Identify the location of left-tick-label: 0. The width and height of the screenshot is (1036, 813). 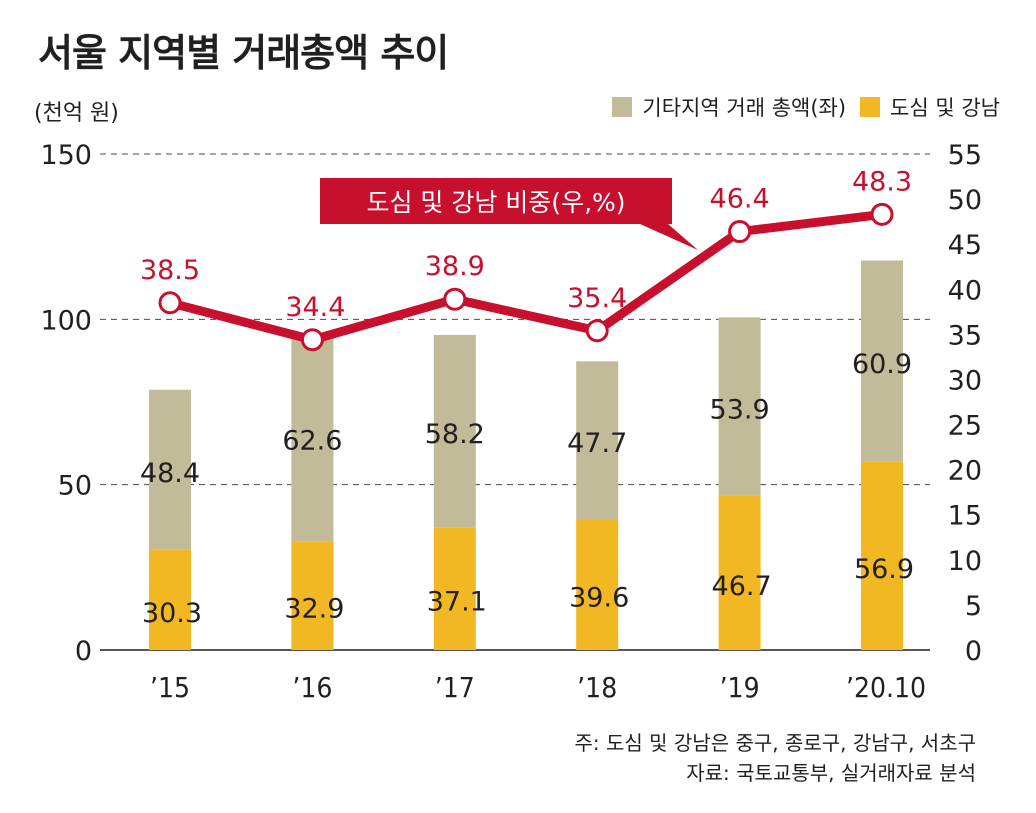
(83, 651).